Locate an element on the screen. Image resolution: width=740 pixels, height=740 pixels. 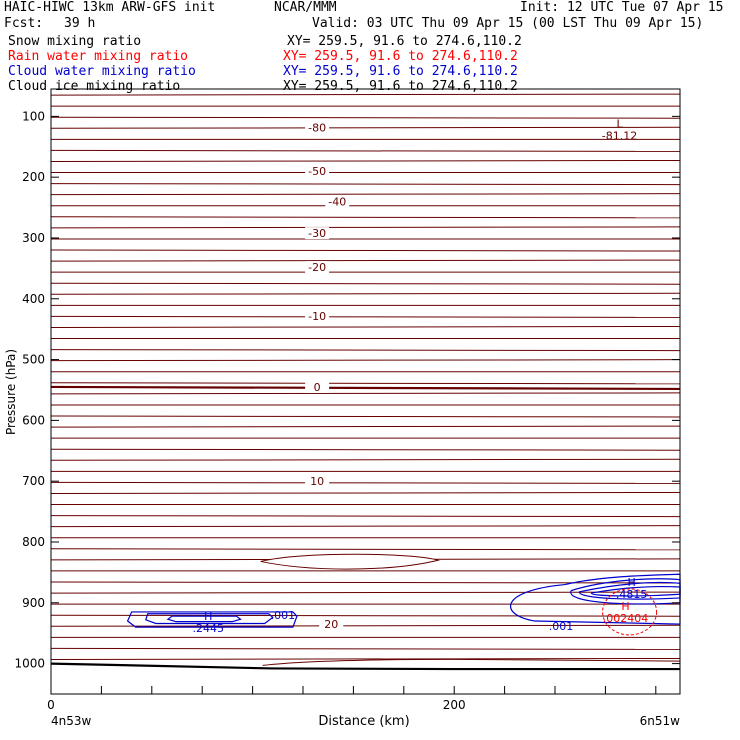
isotherm-label: -50 is located at coordinates (317, 171).